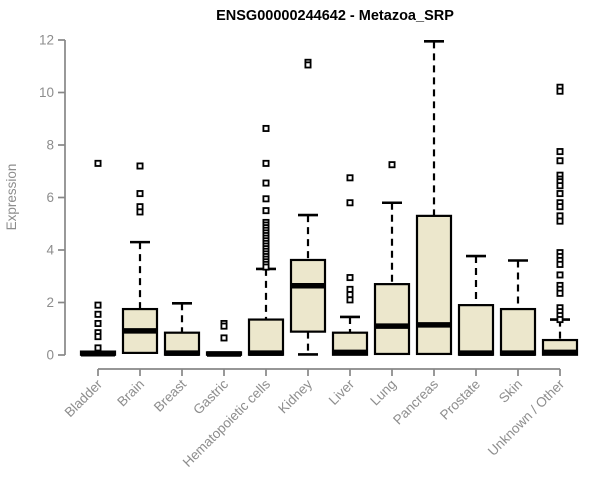 This screenshot has width=600, height=500. Describe the element at coordinates (295, 396) in the screenshot. I see `x-tick-label-kidney: Kidney` at that location.